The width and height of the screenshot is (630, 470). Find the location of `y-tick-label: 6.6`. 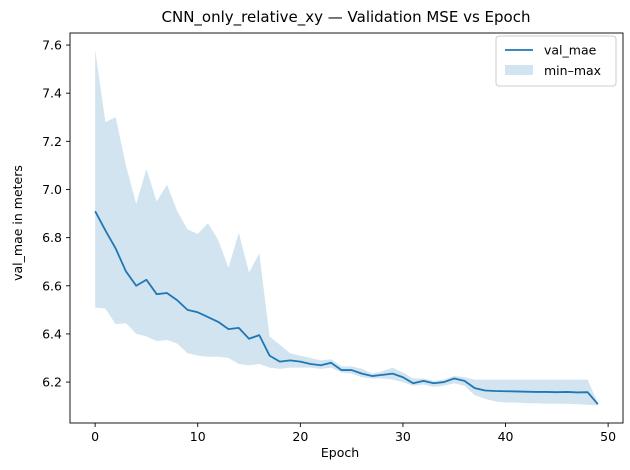

y-tick-label: 6.6 is located at coordinates (52, 285).